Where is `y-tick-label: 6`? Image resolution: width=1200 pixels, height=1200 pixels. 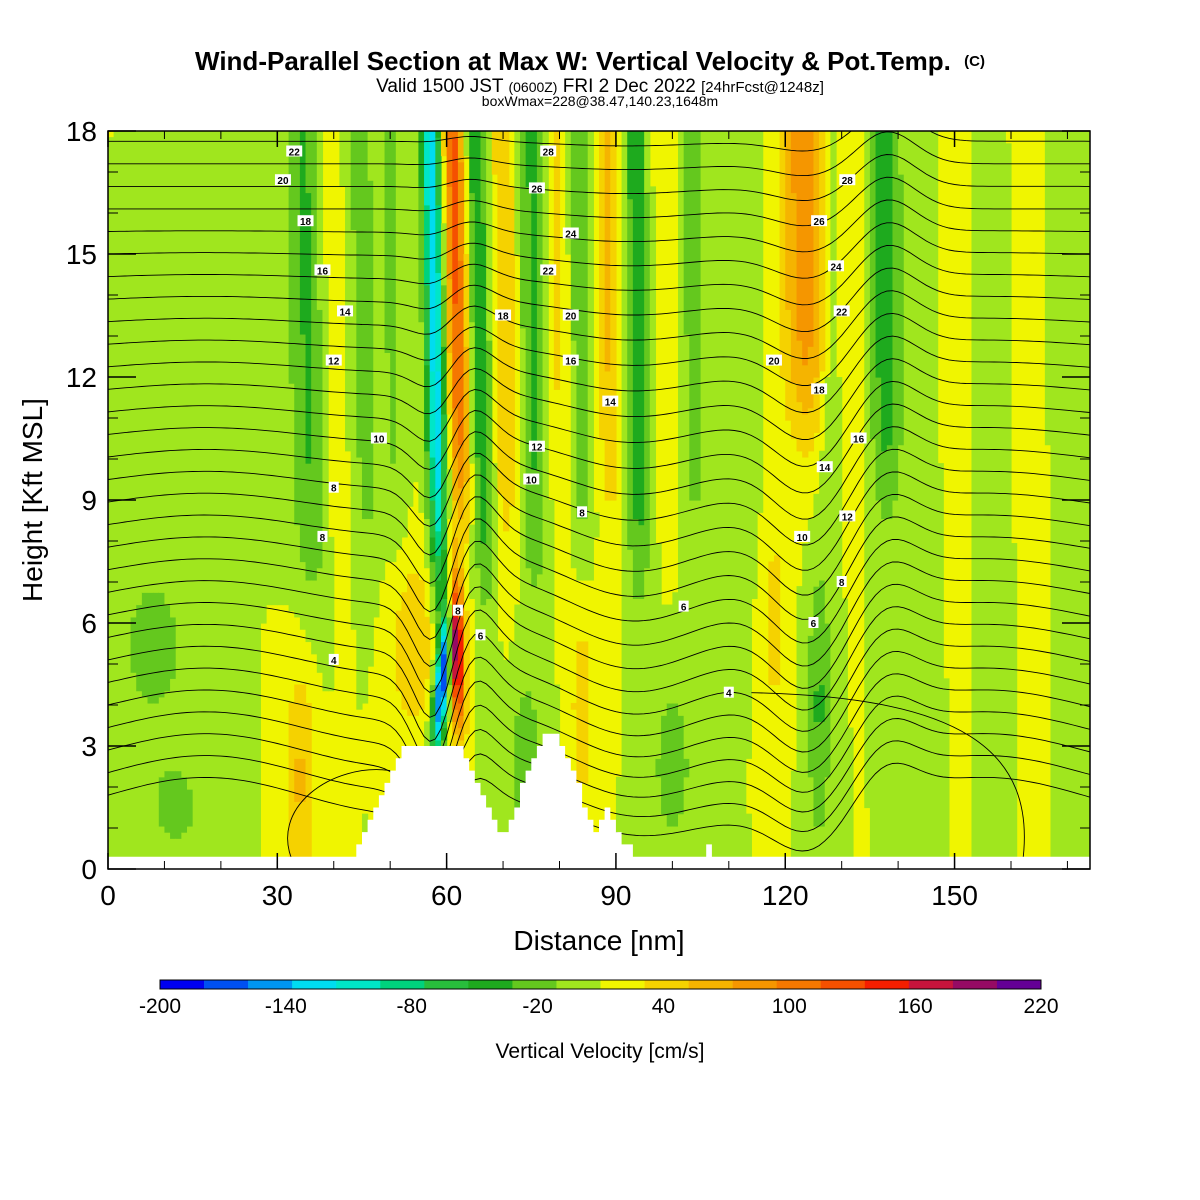 y-tick-label: 6 is located at coordinates (89, 623).